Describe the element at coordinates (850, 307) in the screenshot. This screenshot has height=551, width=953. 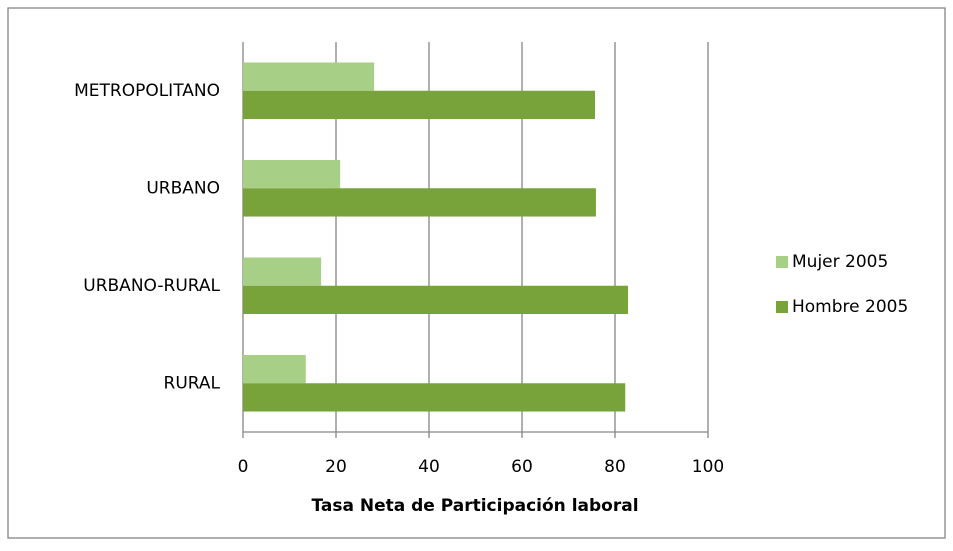
I see `legend-label: Hombre 2005` at that location.